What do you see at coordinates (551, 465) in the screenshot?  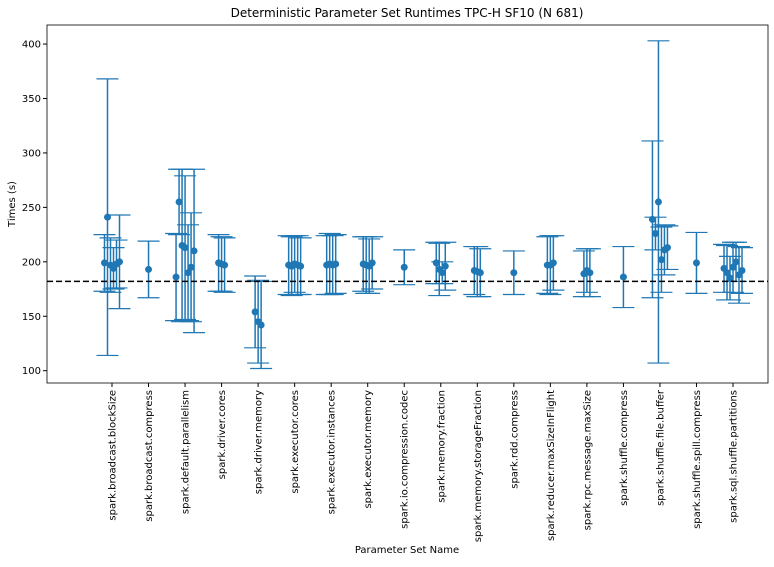 I see `x-tick-label: spark.reducer.maxSizeInFlight` at bounding box center [551, 465].